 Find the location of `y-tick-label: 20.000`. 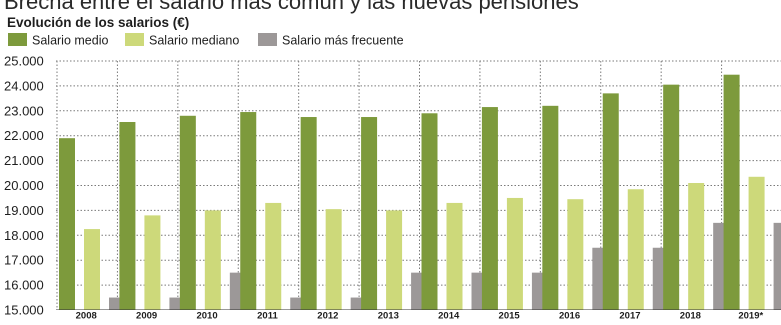

y-tick-label: 20.000 is located at coordinates (24, 185).